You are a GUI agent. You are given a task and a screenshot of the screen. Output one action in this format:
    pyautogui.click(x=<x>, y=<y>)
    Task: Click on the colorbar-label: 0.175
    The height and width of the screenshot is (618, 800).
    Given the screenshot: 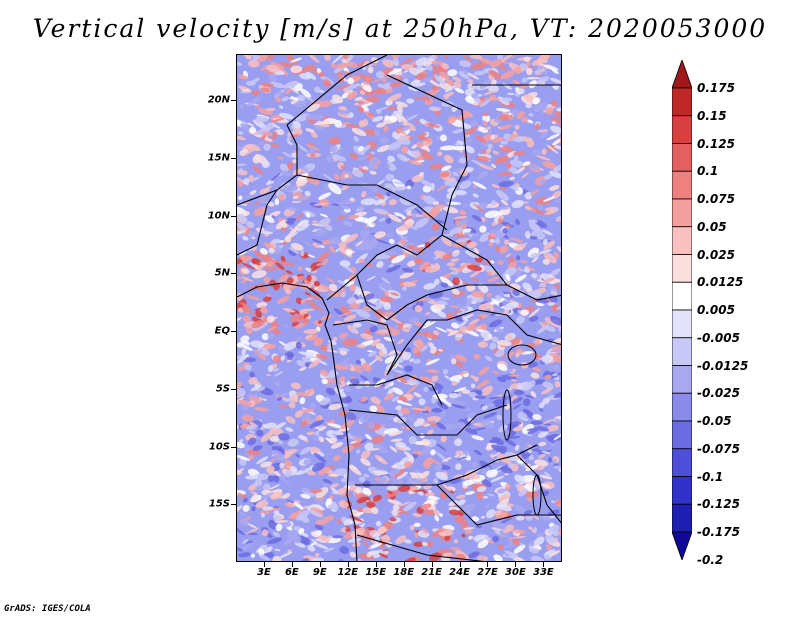 What is the action you would take?
    pyautogui.click(x=716, y=88)
    